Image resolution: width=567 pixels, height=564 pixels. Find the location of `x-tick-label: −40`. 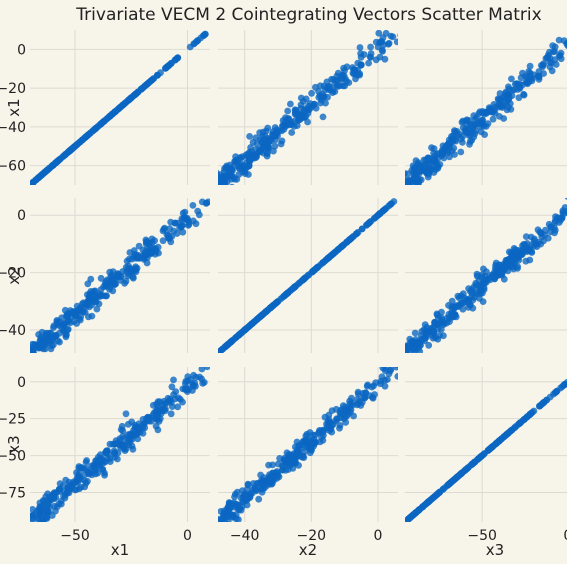

x-tick-label: −40 is located at coordinates (245, 536).